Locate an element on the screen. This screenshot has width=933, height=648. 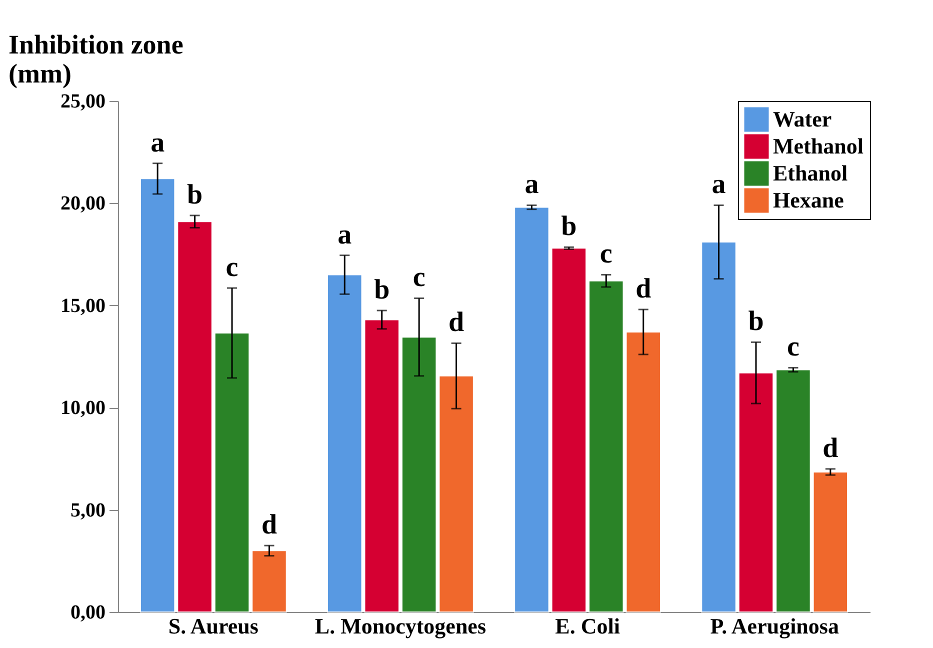
y-tick-label: 15,00 is located at coordinates (83, 305).